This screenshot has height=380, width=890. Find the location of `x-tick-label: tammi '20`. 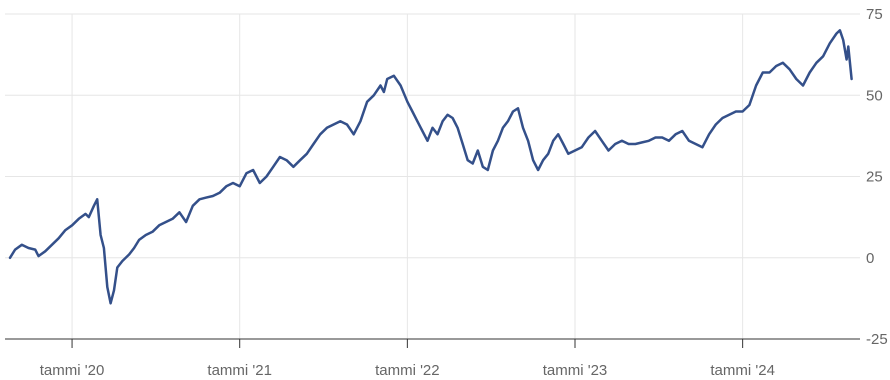

x-tick-label: tammi '20 is located at coordinates (72, 370).